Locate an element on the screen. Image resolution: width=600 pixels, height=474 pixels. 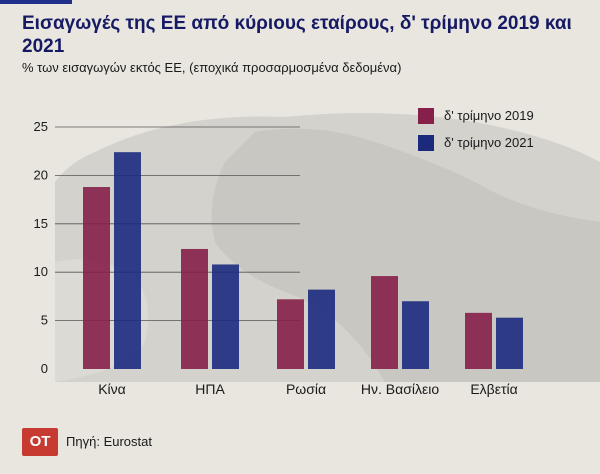
x-tick-label: Ρωσία is located at coordinates (306, 389).